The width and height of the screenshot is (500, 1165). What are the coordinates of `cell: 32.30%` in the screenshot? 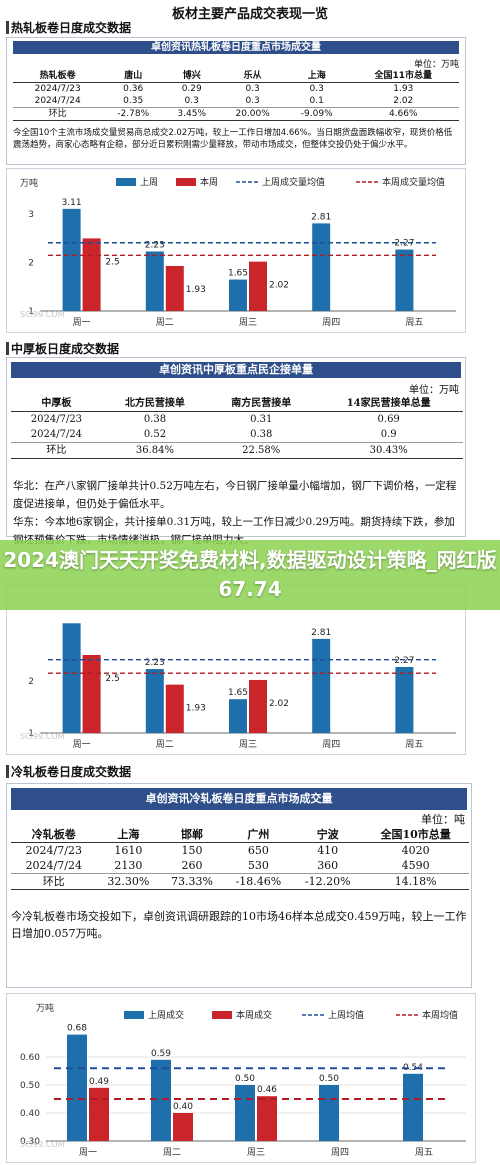 It's located at (128, 881).